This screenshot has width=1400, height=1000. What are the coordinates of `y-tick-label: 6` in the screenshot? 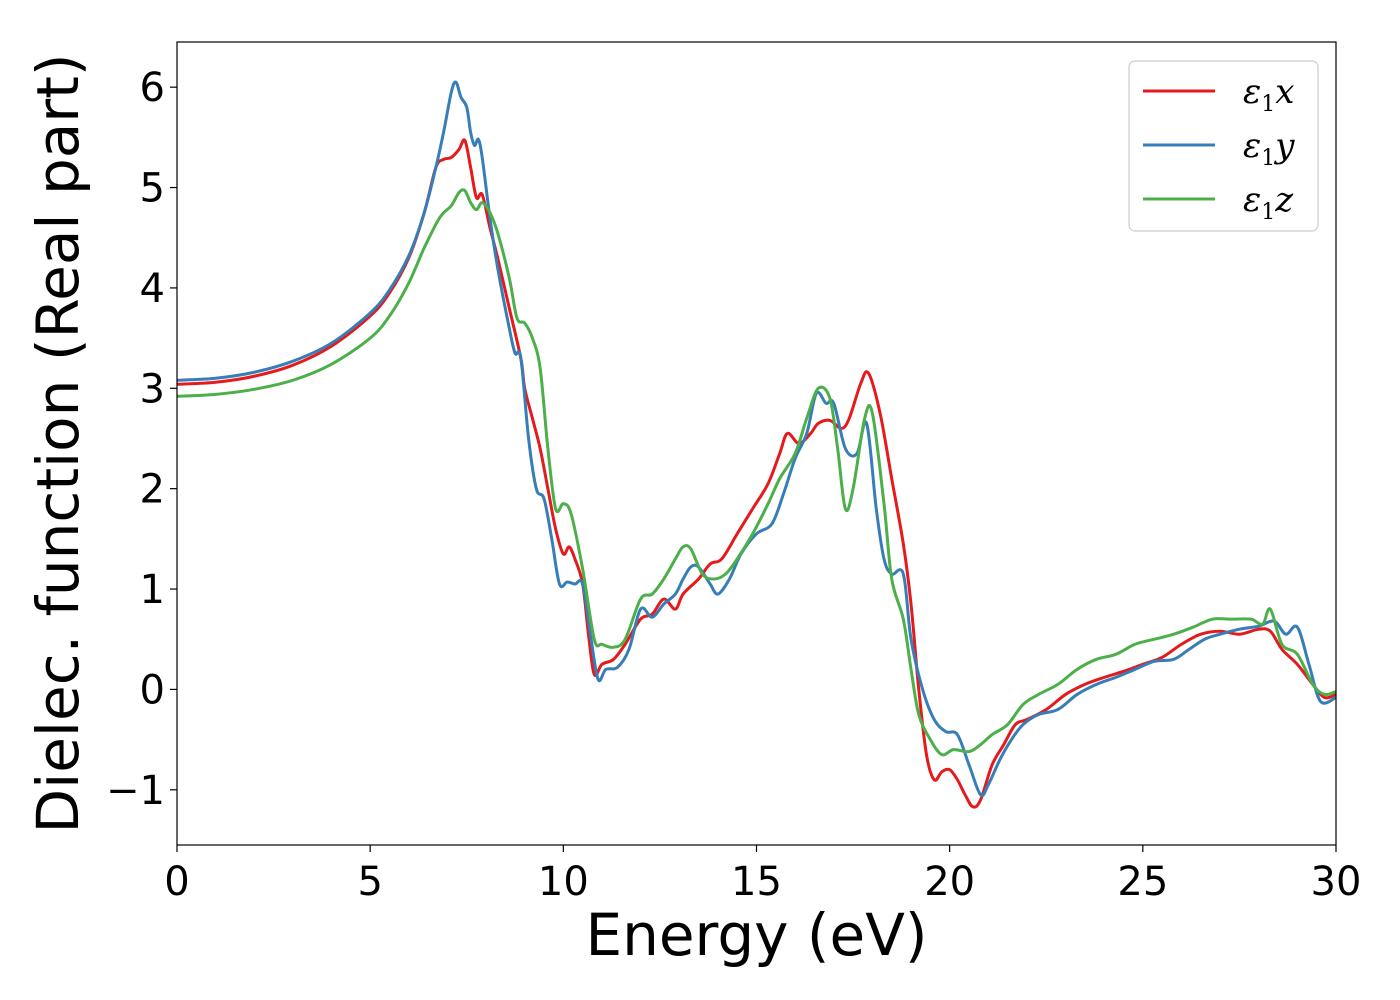 It's located at (152, 88).